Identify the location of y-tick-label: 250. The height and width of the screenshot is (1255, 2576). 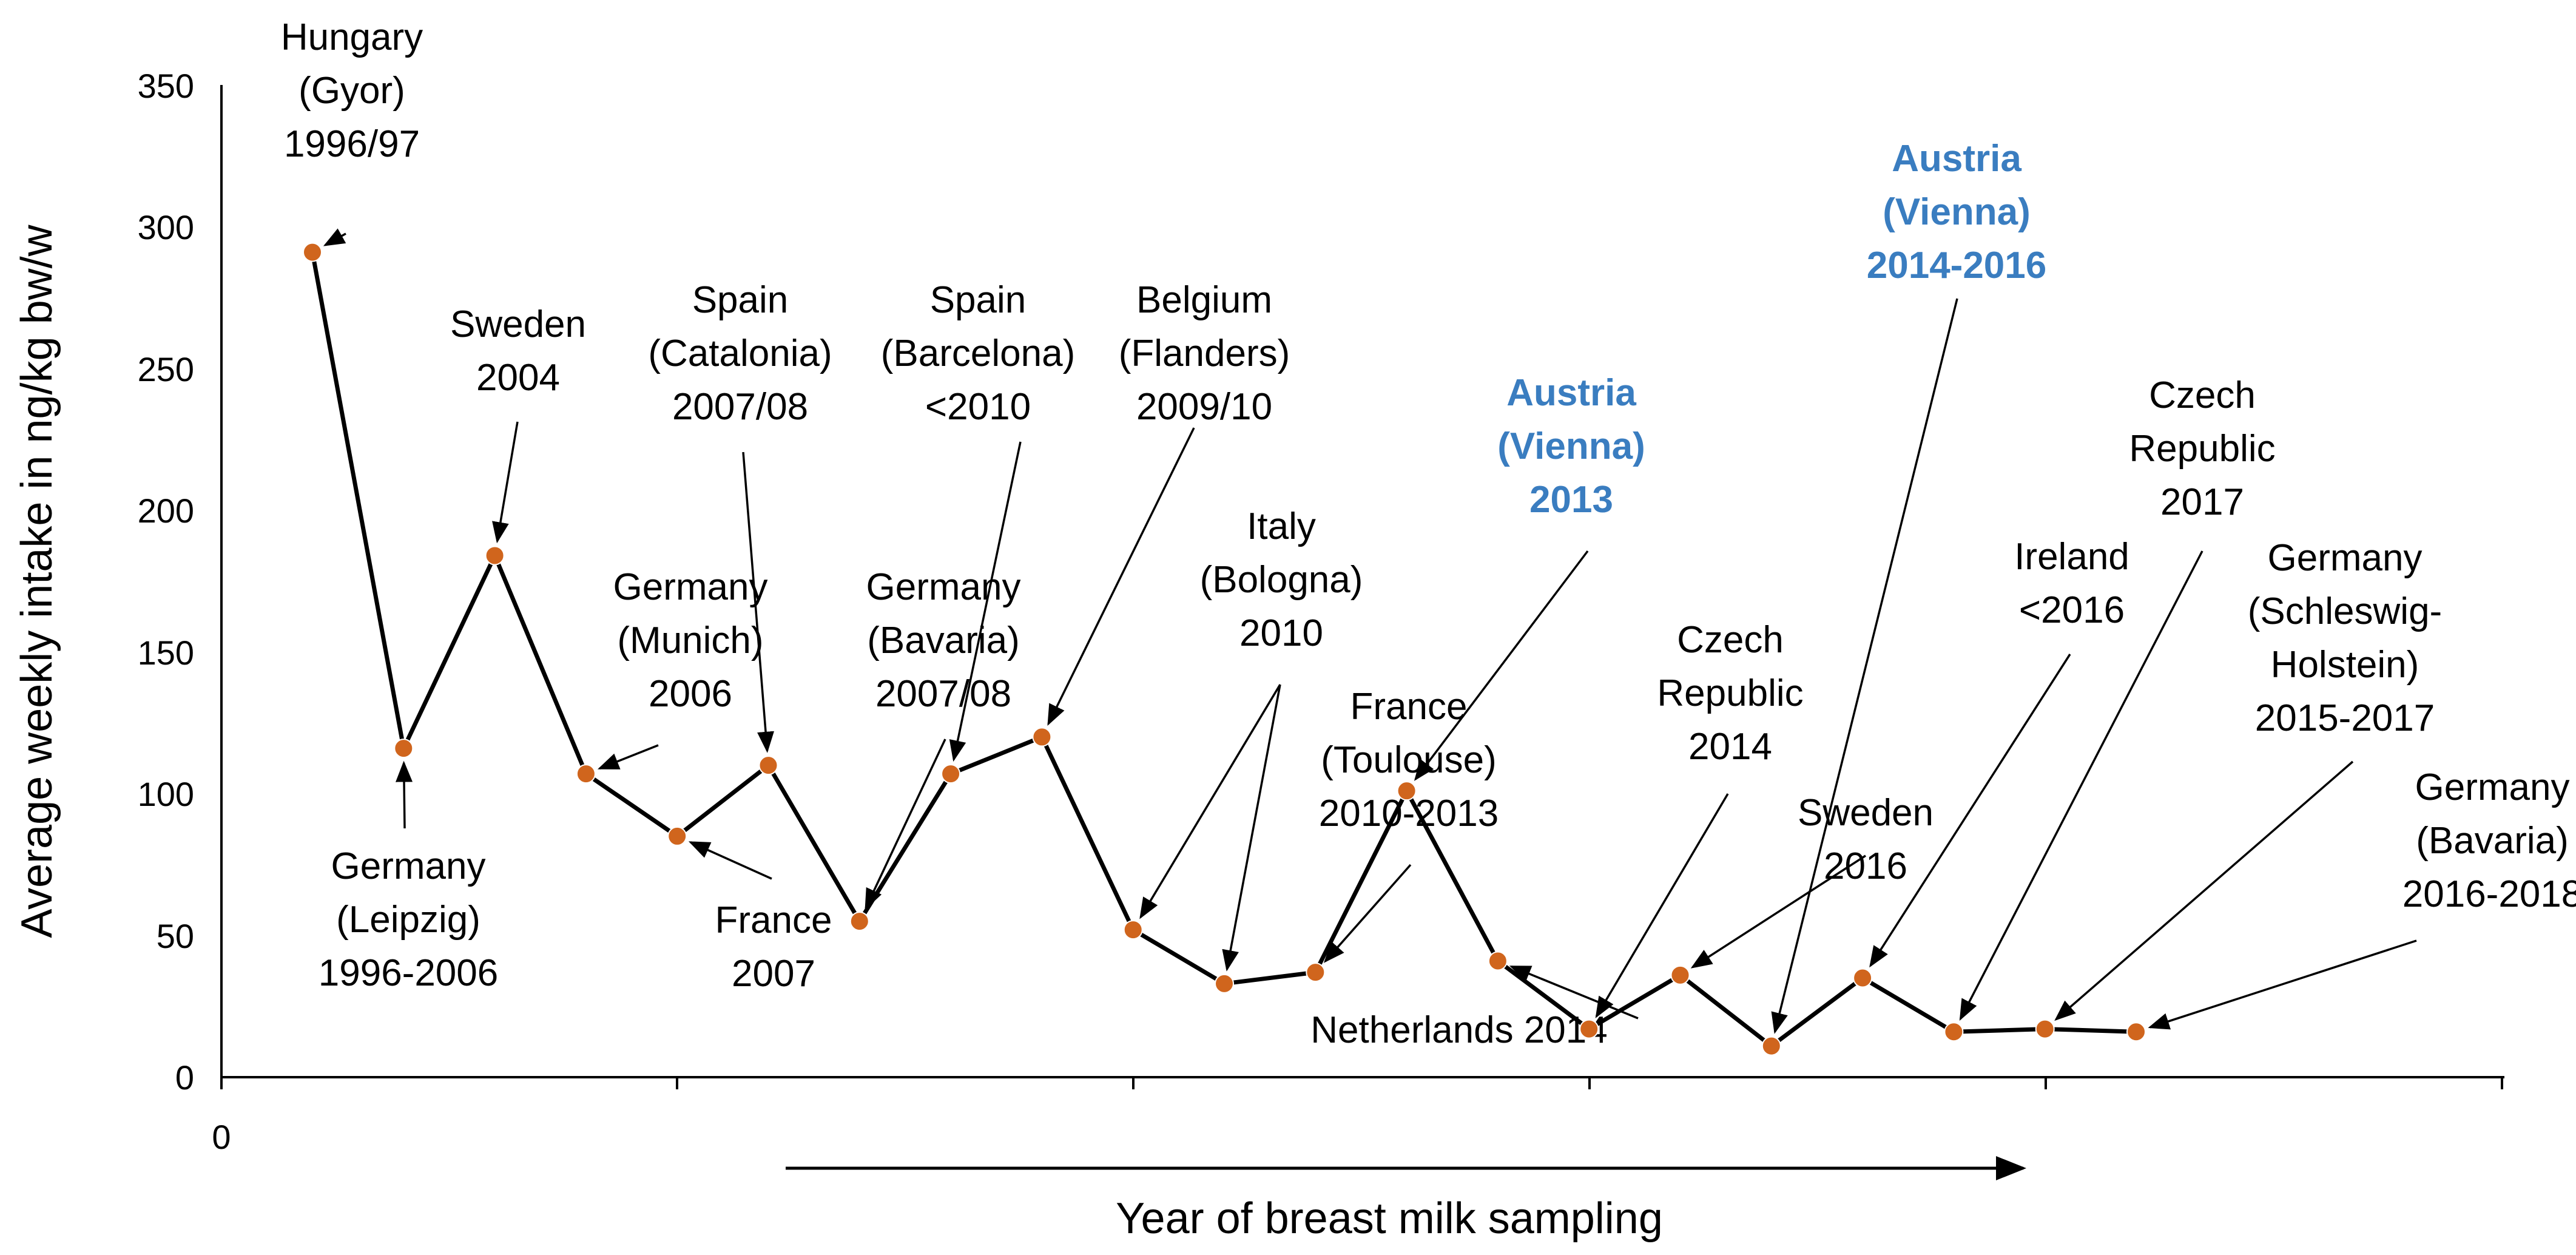
(166, 369).